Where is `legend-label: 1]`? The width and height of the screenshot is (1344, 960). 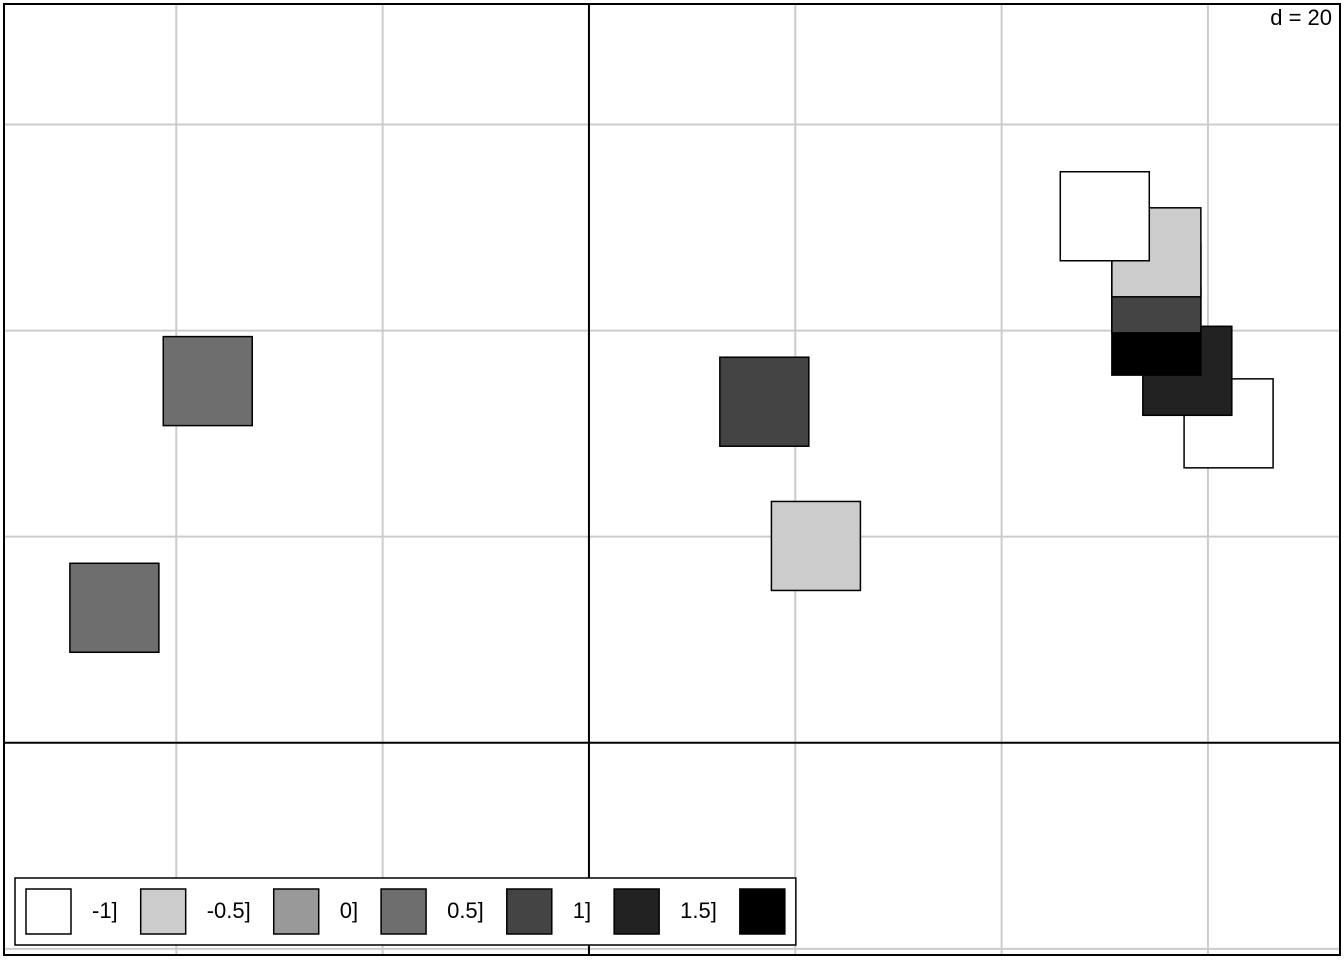
legend-label: 1] is located at coordinates (582, 910).